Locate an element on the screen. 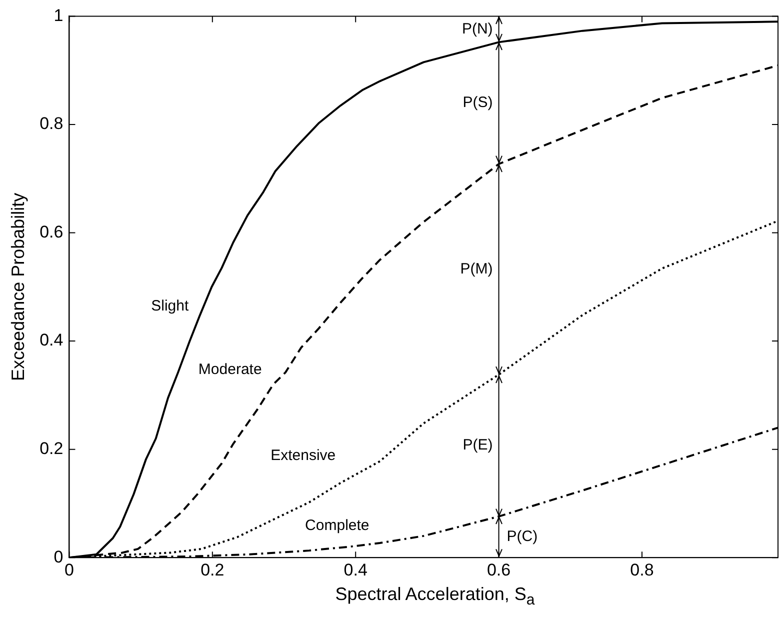  annotation: P(E) is located at coordinates (477, 445).